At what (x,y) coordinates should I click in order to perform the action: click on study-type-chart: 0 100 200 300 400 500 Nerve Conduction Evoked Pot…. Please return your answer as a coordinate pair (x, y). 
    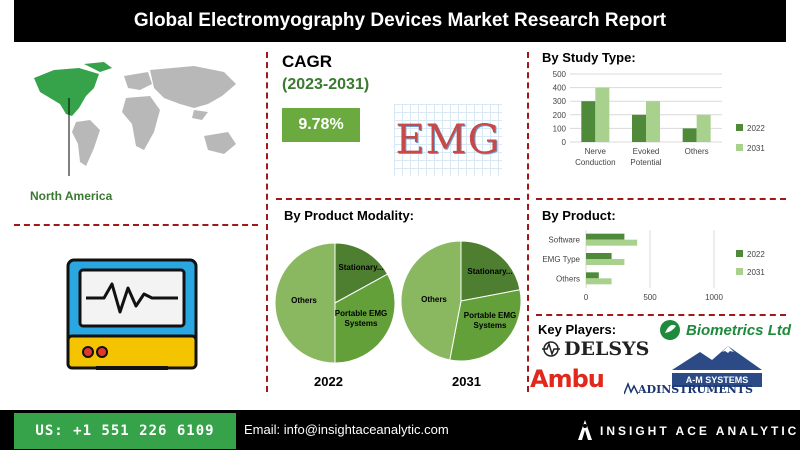
    Looking at the image, I should click on (659, 118).